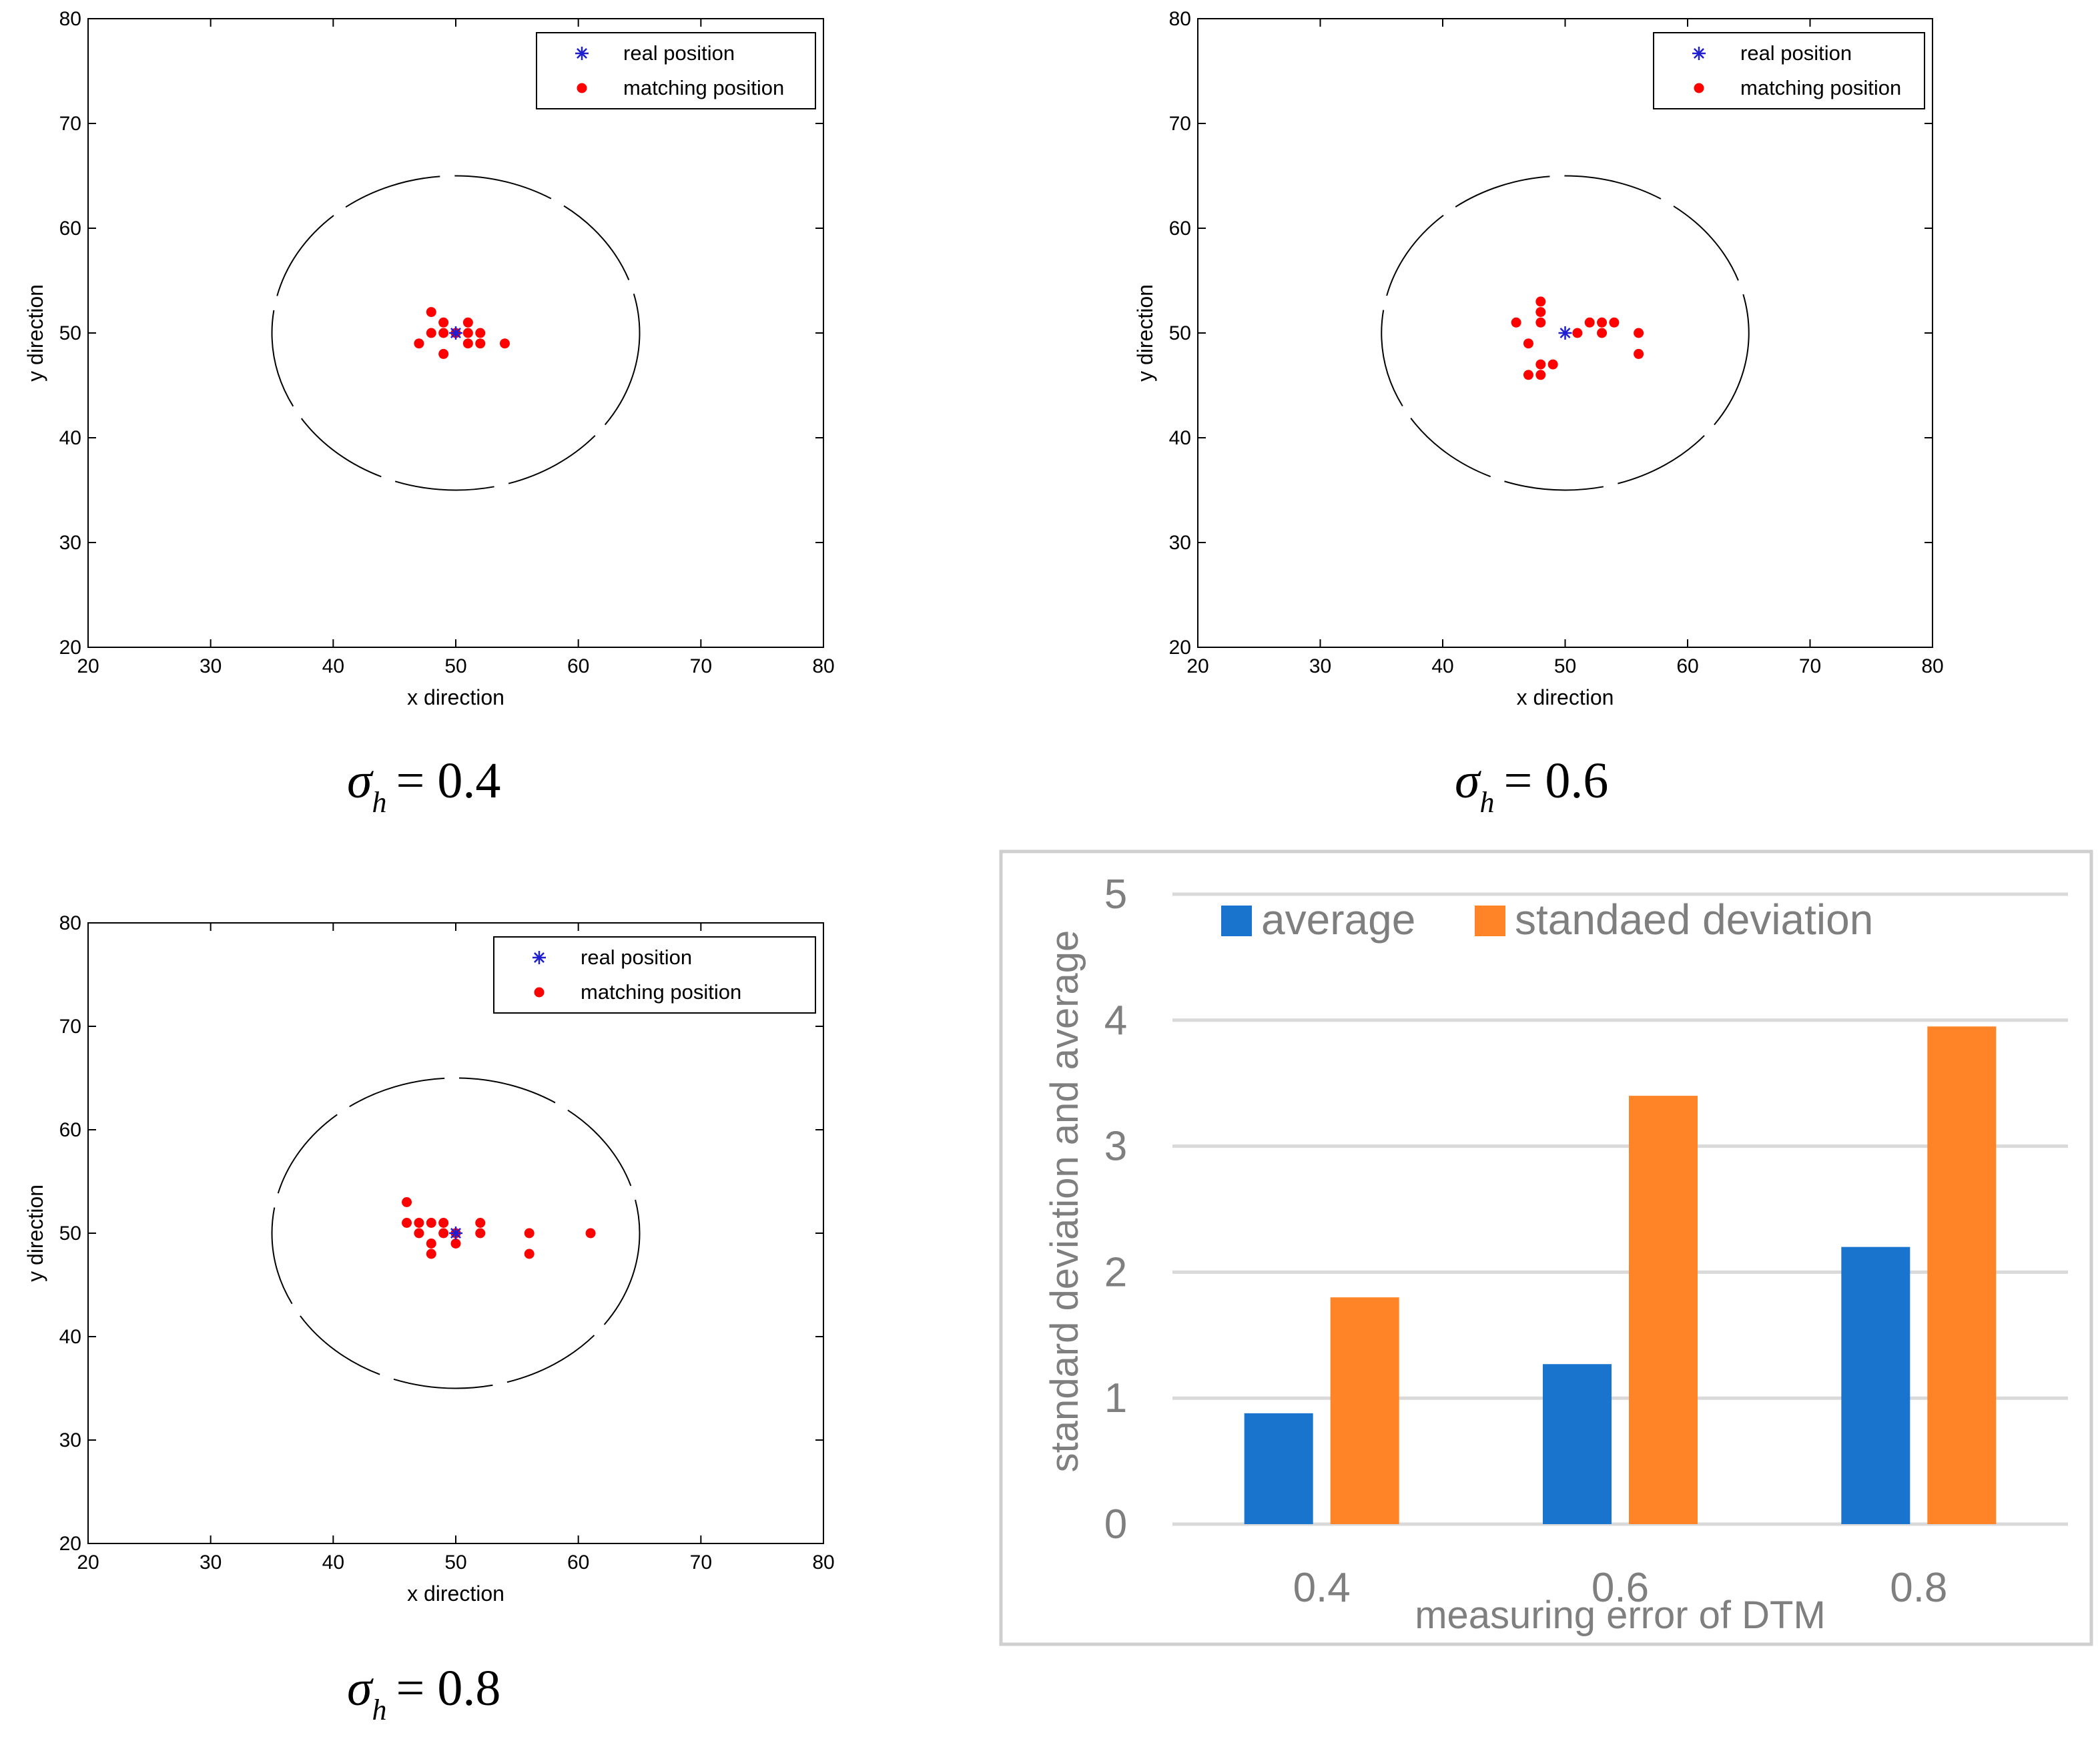  I want to click on bar-std-deviation, so click(1664, 1310).